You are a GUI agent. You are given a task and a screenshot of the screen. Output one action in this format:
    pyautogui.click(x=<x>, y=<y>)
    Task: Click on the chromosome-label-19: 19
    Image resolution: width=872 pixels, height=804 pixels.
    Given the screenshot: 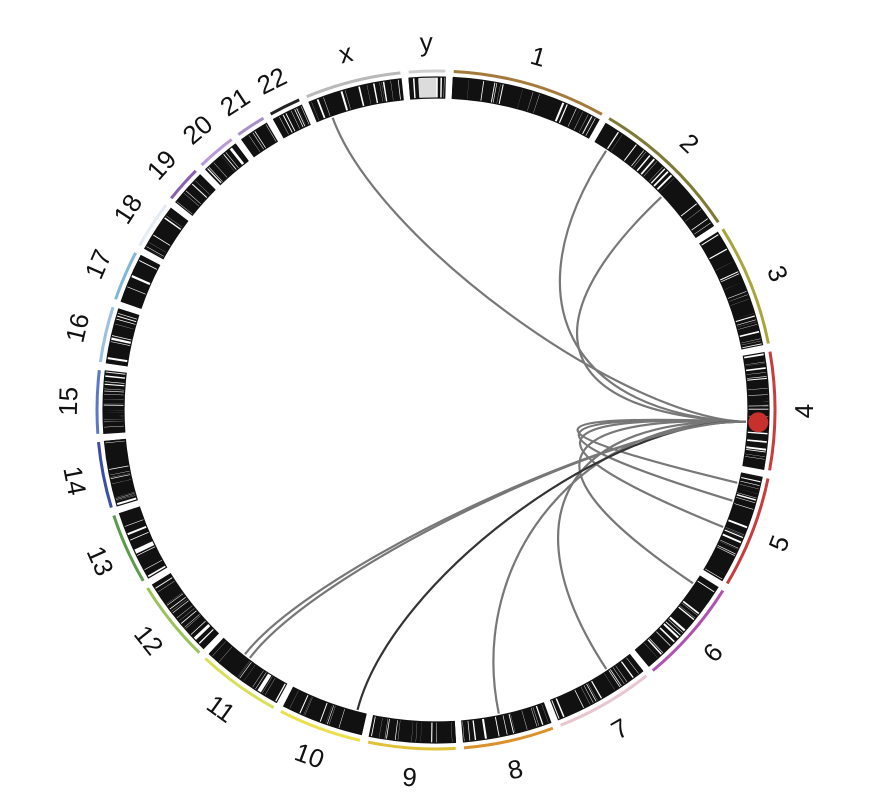 What is the action you would take?
    pyautogui.click(x=162, y=165)
    